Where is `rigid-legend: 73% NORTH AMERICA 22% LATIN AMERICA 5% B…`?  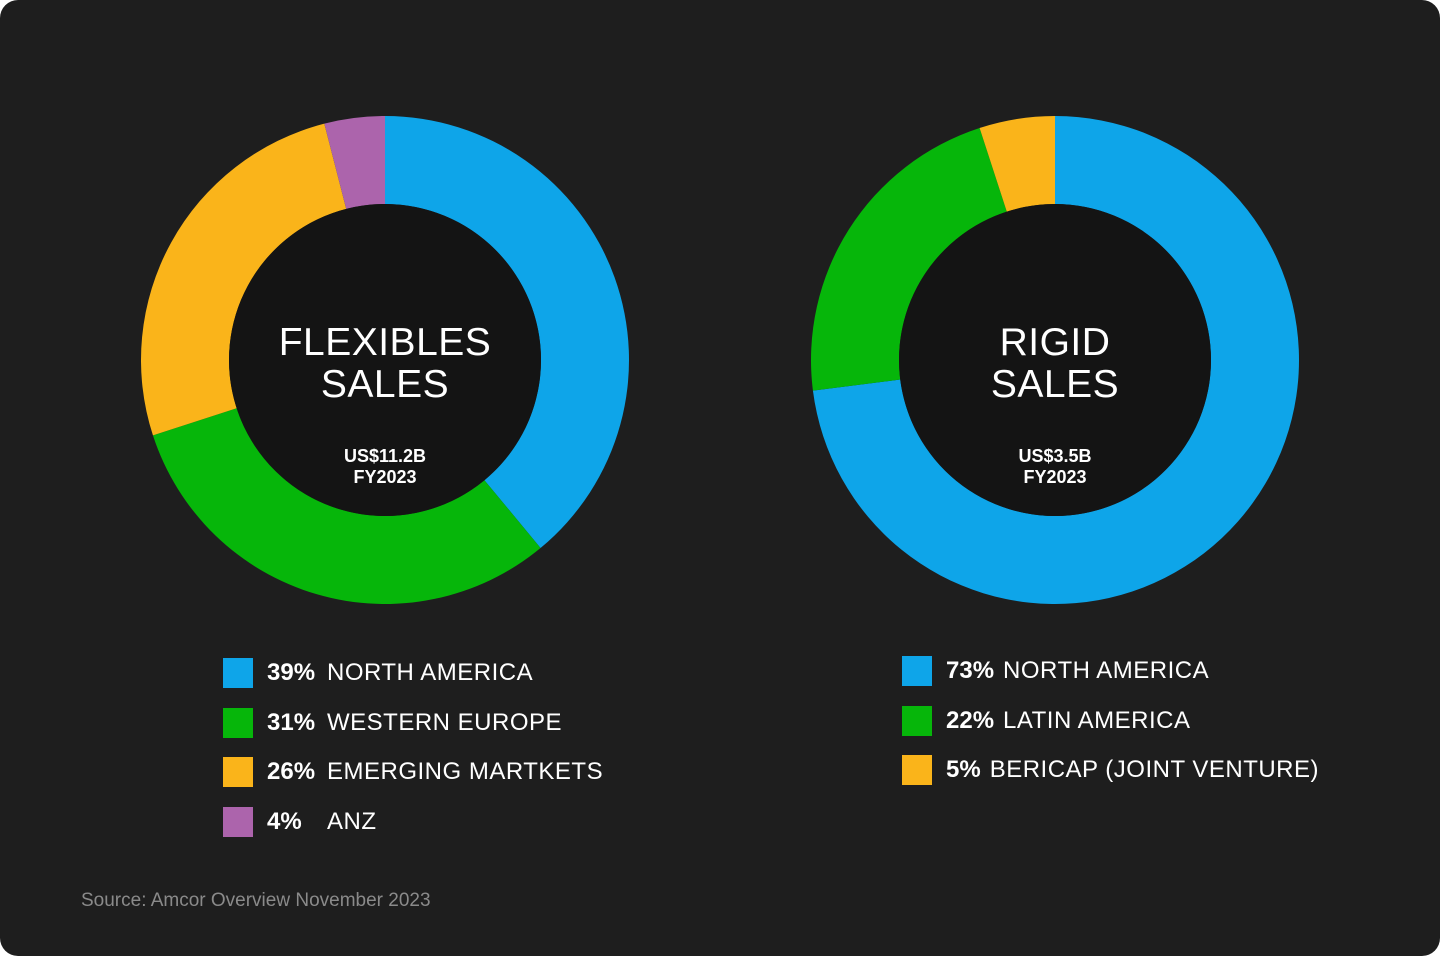
rigid-legend: 73% NORTH AMERICA 22% LATIN AMERICA 5% B… is located at coordinates (1110, 730).